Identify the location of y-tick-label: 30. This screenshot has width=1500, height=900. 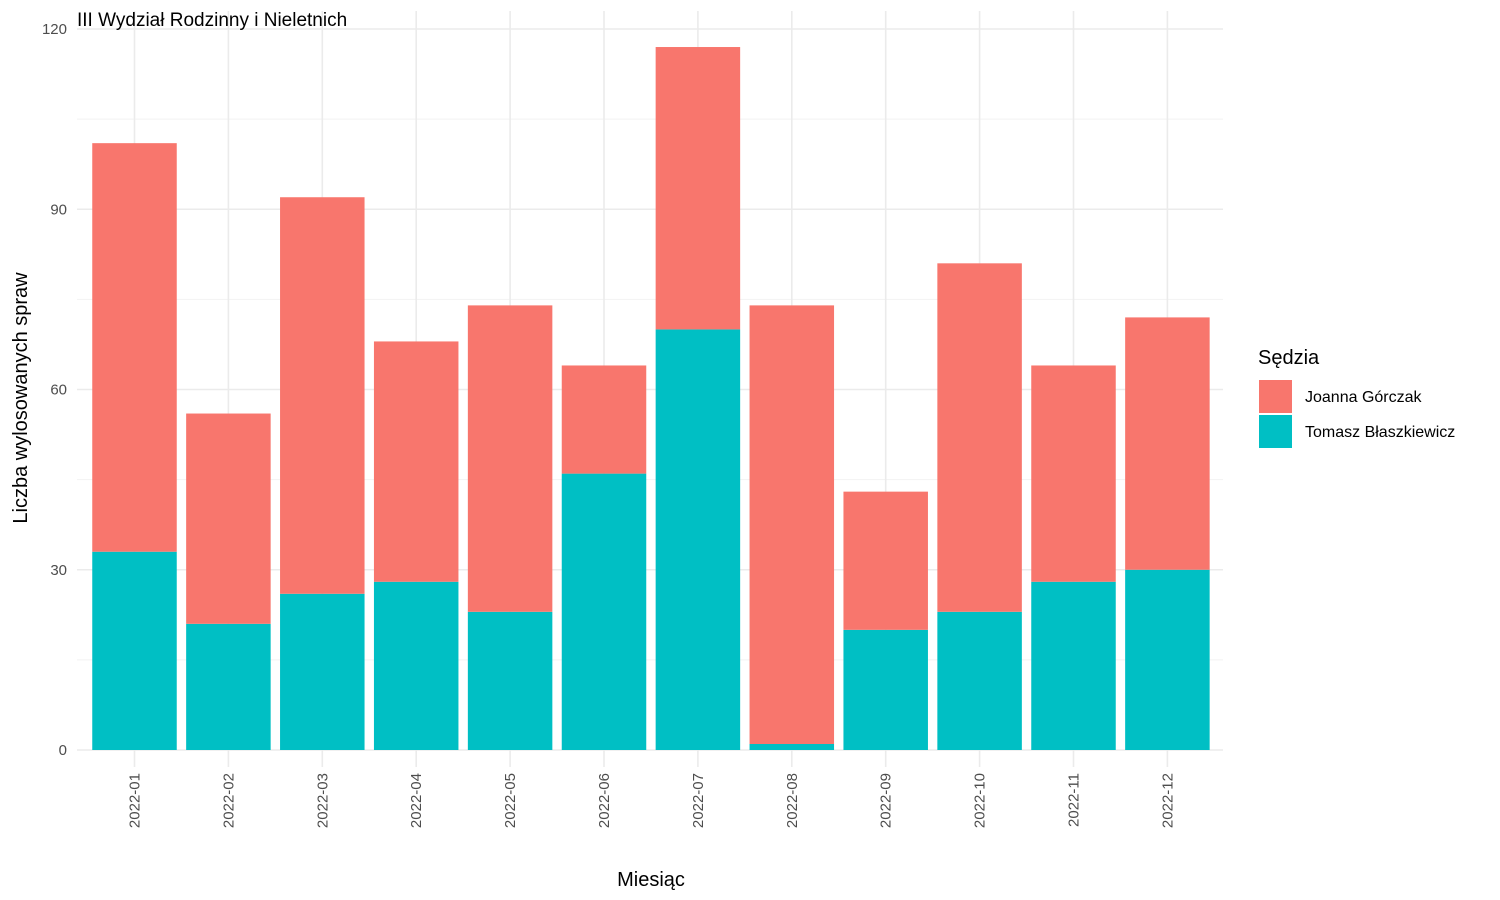
(58, 570).